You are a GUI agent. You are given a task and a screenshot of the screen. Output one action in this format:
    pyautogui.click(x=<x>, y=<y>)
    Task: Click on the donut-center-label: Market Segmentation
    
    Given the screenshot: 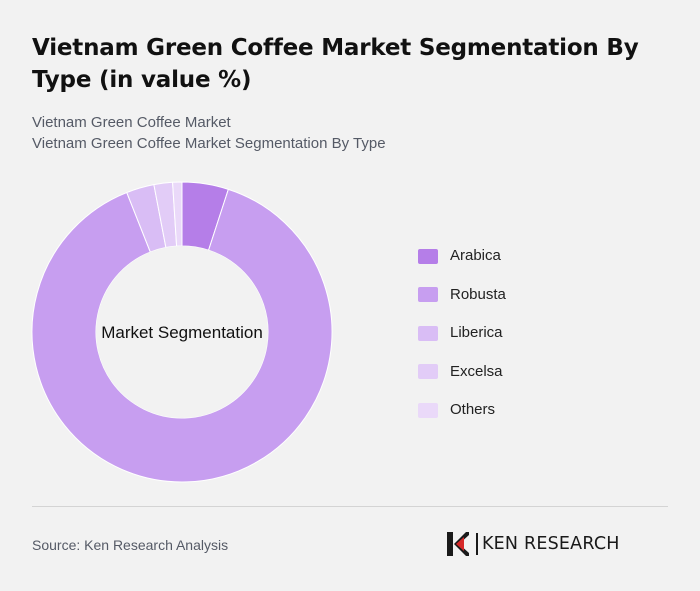 What is the action you would take?
    pyautogui.click(x=182, y=332)
    